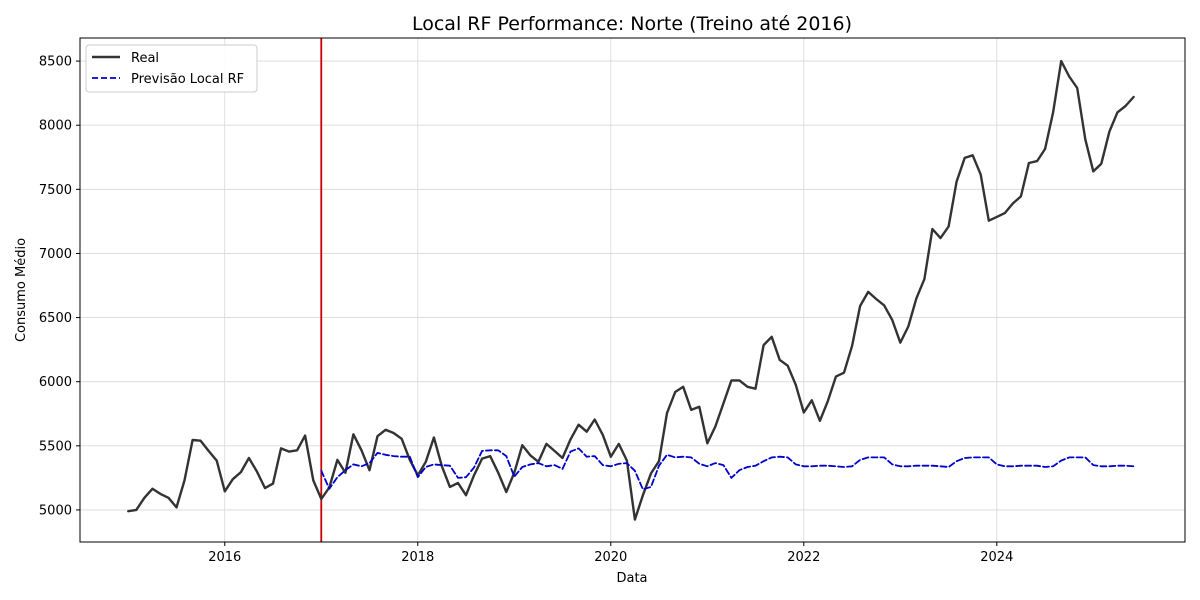 Image resolution: width=1200 pixels, height=600 pixels. I want to click on y-axis-ticks: 5000 5500 6000 6500 7000 7500 8000 8500, so click(59, 286).